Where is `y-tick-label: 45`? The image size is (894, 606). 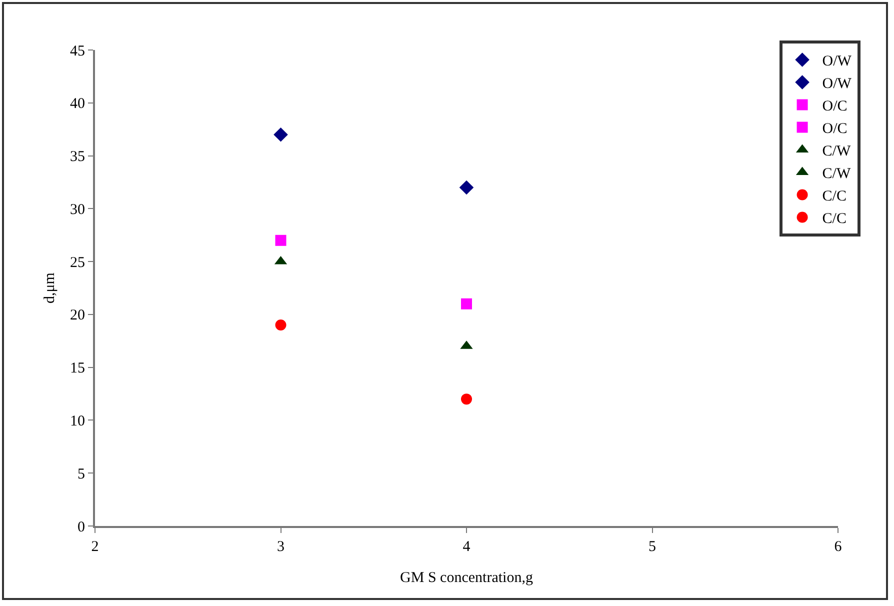 y-tick-label: 45 is located at coordinates (77, 51).